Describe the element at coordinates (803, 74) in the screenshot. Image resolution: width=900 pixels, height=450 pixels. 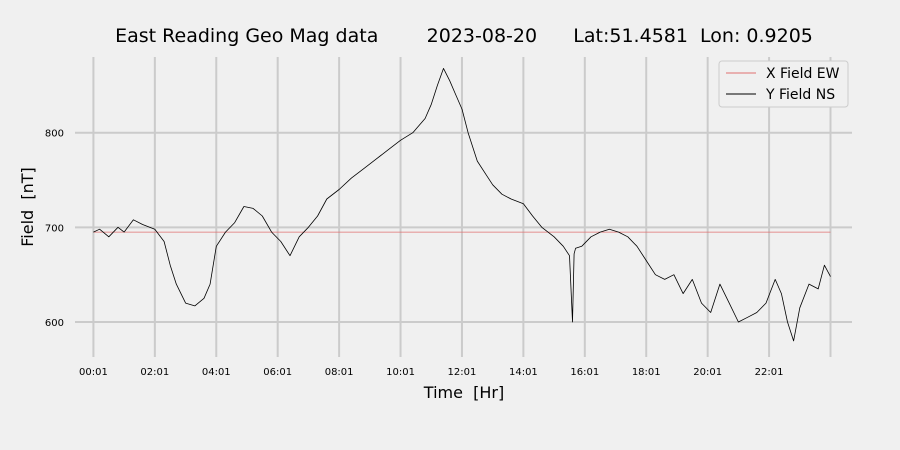
I see `legend-label: X Field EW` at that location.